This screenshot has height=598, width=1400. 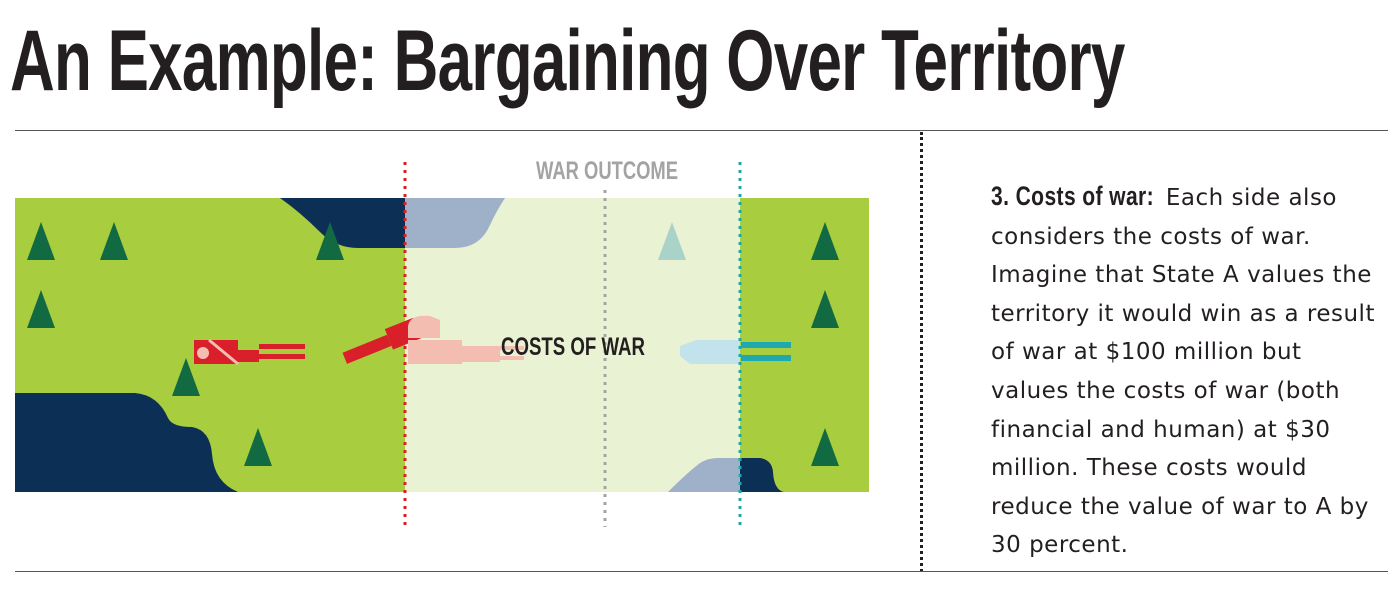 I want to click on lake-bottom-right-faded, so click(x=704, y=475).